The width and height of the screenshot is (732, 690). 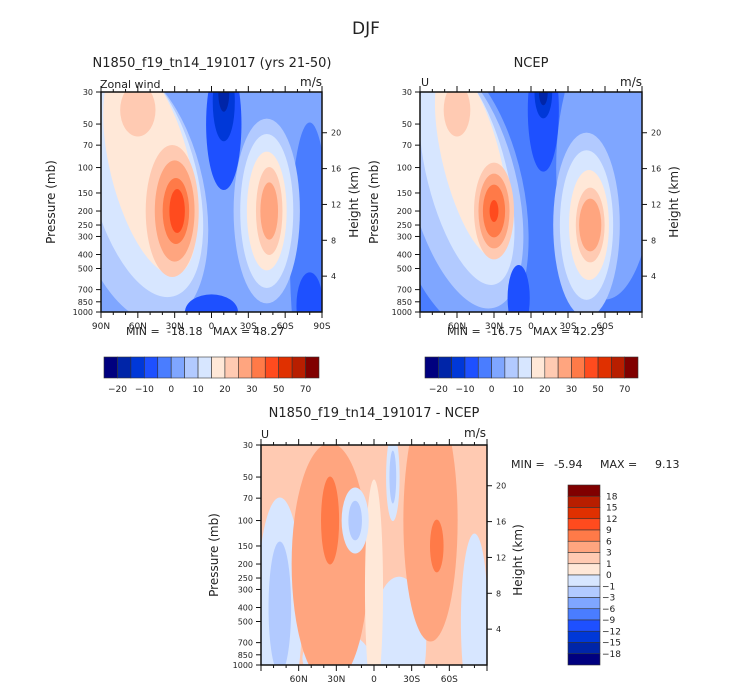 I want to click on y-tick-label: 400, so click(x=404, y=255).